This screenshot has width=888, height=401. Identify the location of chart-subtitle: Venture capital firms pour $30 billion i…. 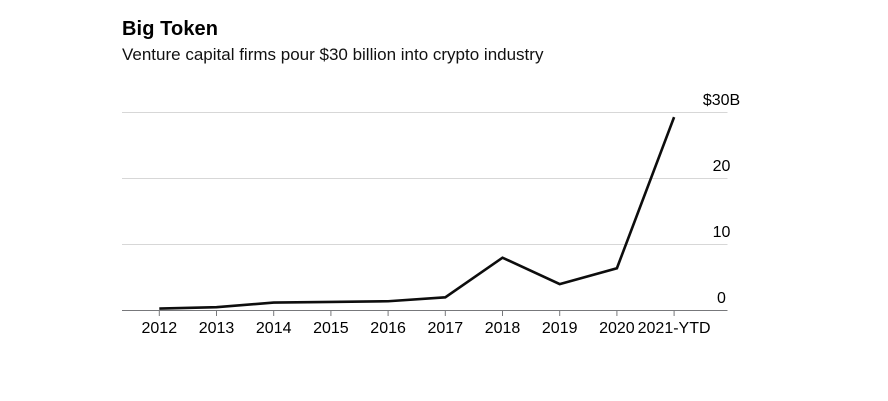
(333, 54).